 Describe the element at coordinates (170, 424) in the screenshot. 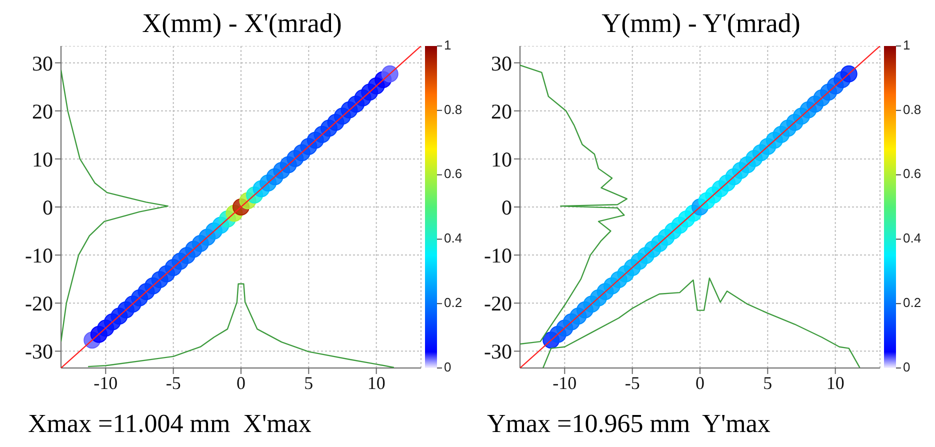

I see `text: Xmax =11.004 mm X'max` at that location.